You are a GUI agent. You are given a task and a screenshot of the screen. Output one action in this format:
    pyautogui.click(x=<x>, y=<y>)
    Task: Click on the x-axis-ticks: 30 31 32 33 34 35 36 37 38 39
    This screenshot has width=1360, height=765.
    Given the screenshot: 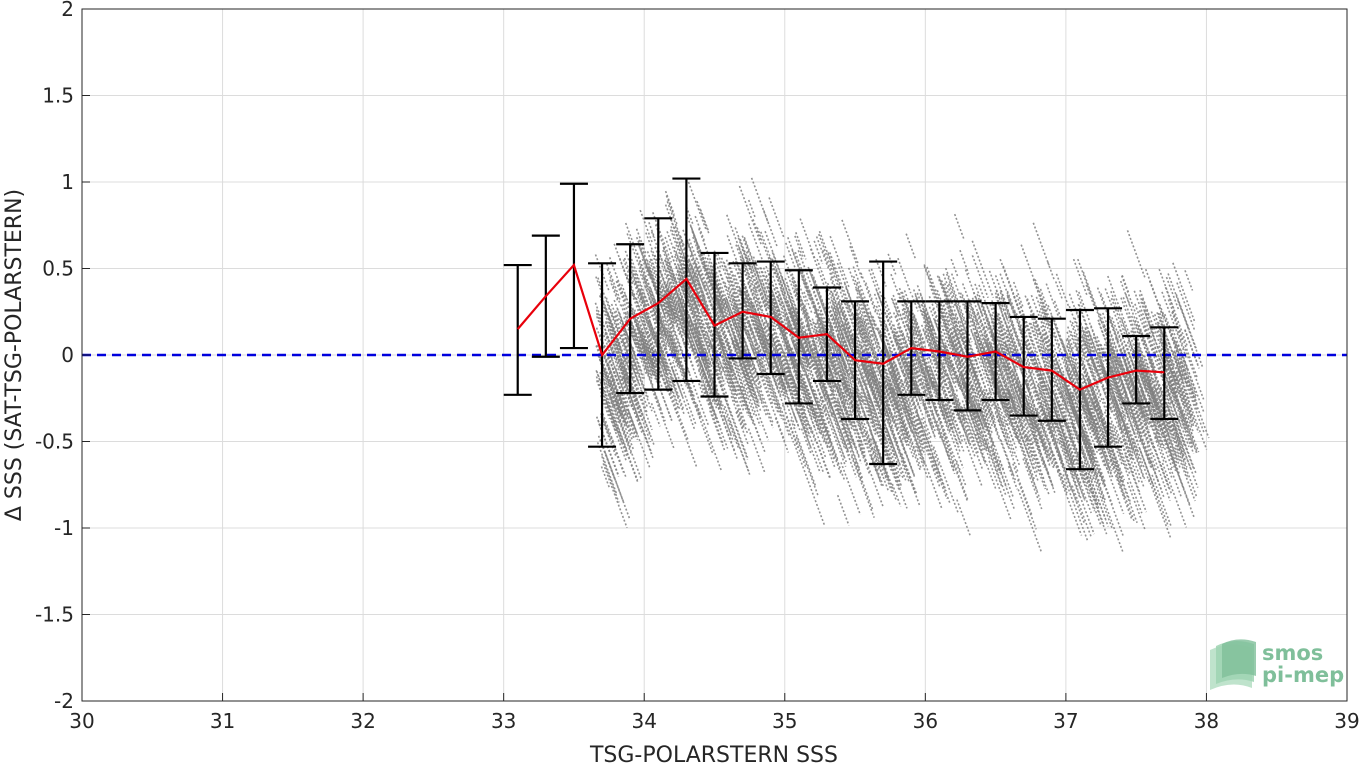 What is the action you would take?
    pyautogui.click(x=714, y=713)
    